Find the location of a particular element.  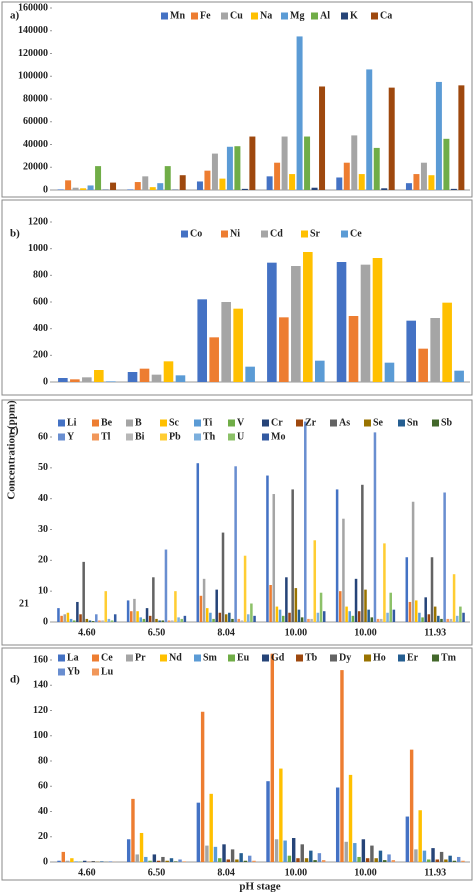

legend-label: Ho is located at coordinates (379, 657).